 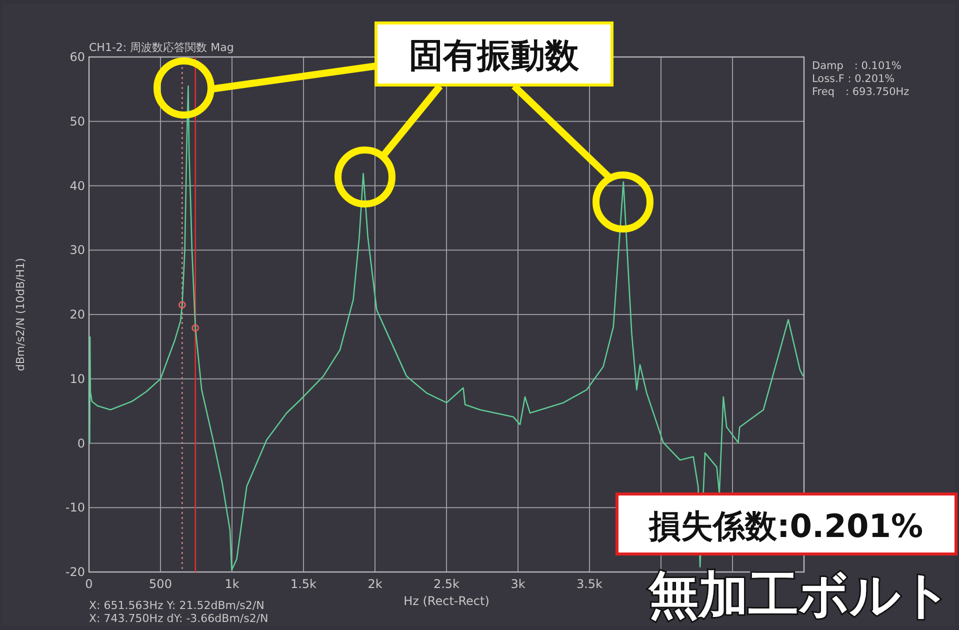 I want to click on text: Damp : 0.101%, so click(x=857, y=66).